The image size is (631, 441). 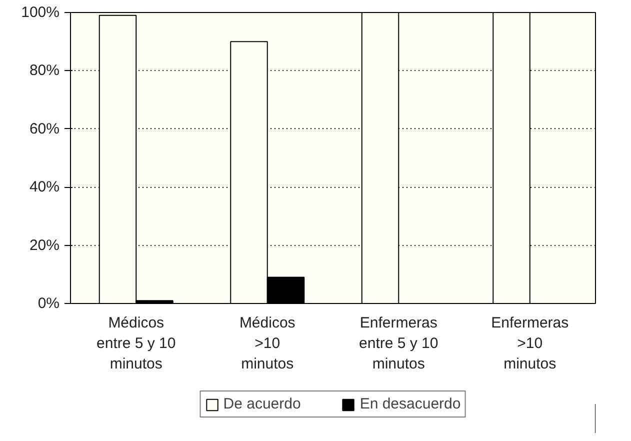 What do you see at coordinates (44, 71) in the screenshot?
I see `y-tick-label: 80%` at bounding box center [44, 71].